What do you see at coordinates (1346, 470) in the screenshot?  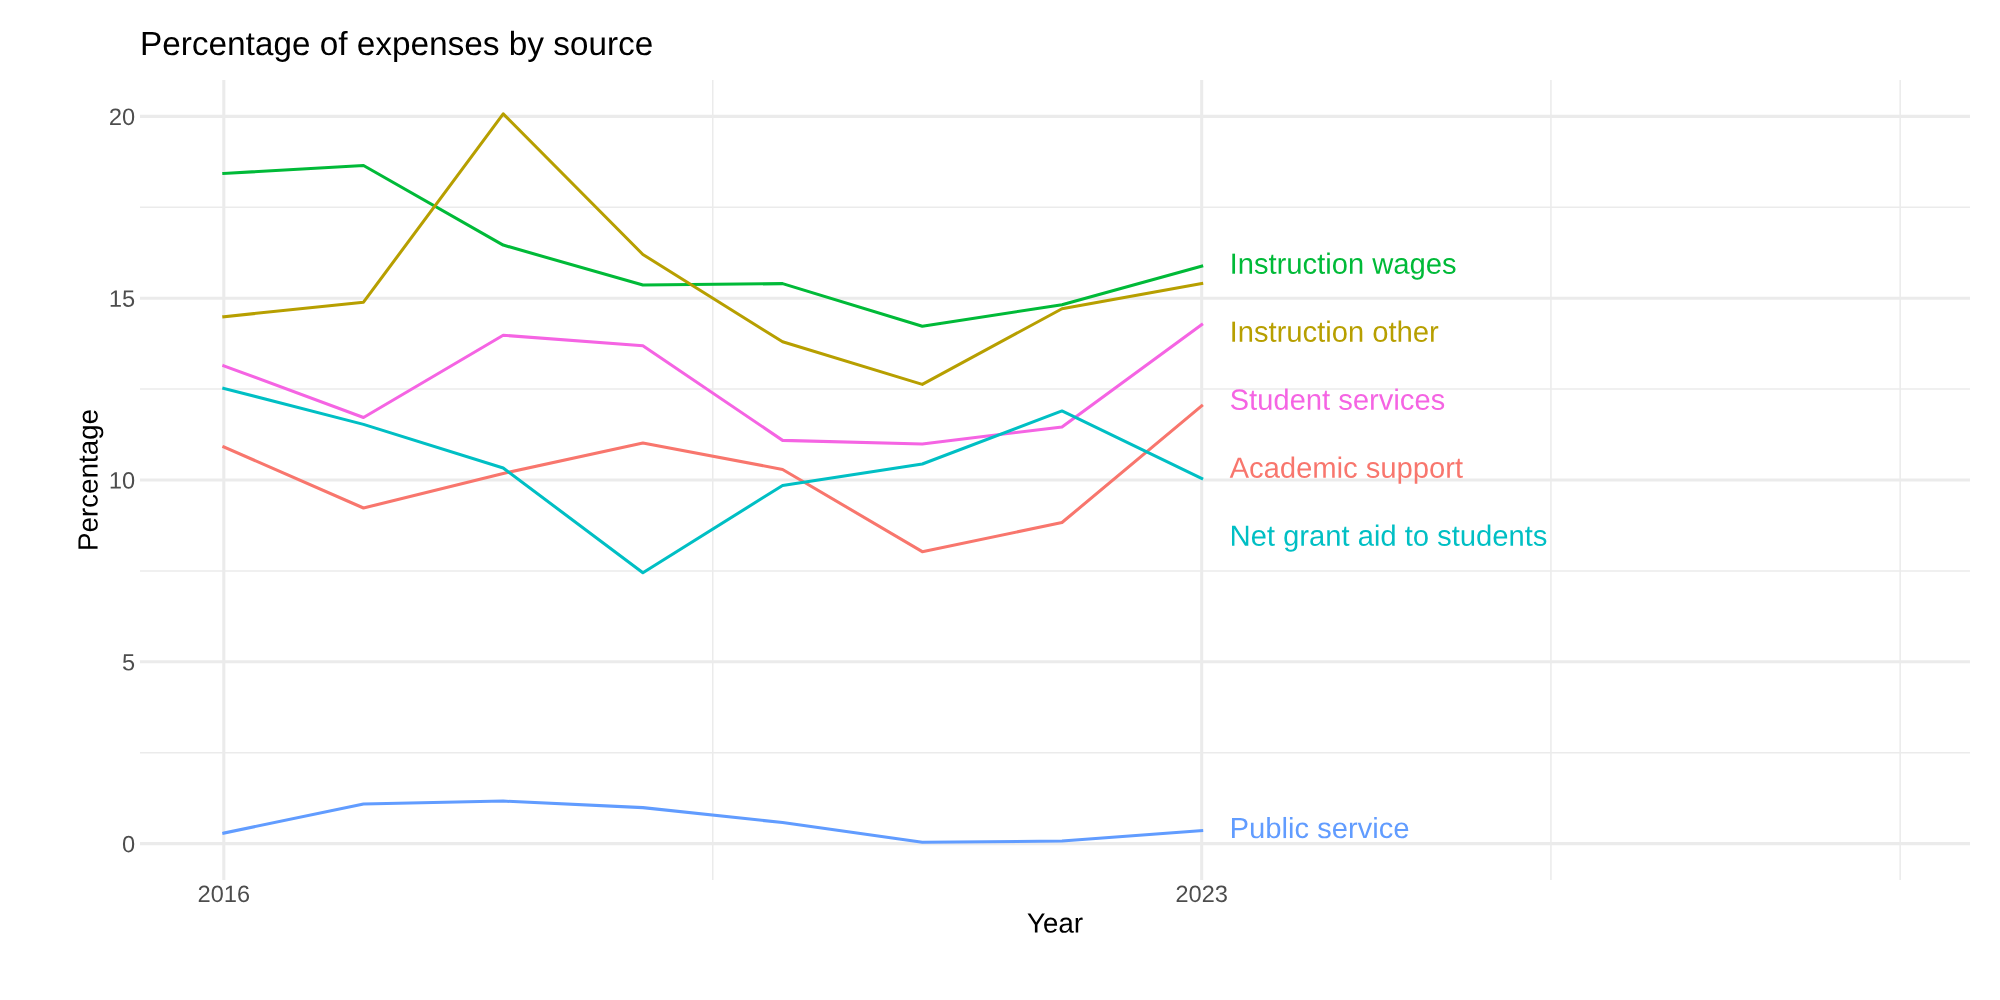 I see `series-label: Academic support` at bounding box center [1346, 470].